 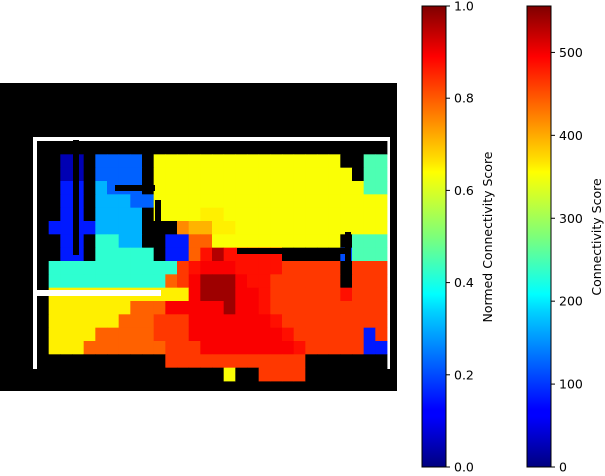 I want to click on colorbar-raw-ticks: 0 100 200 300 400 500, so click(x=567, y=260).